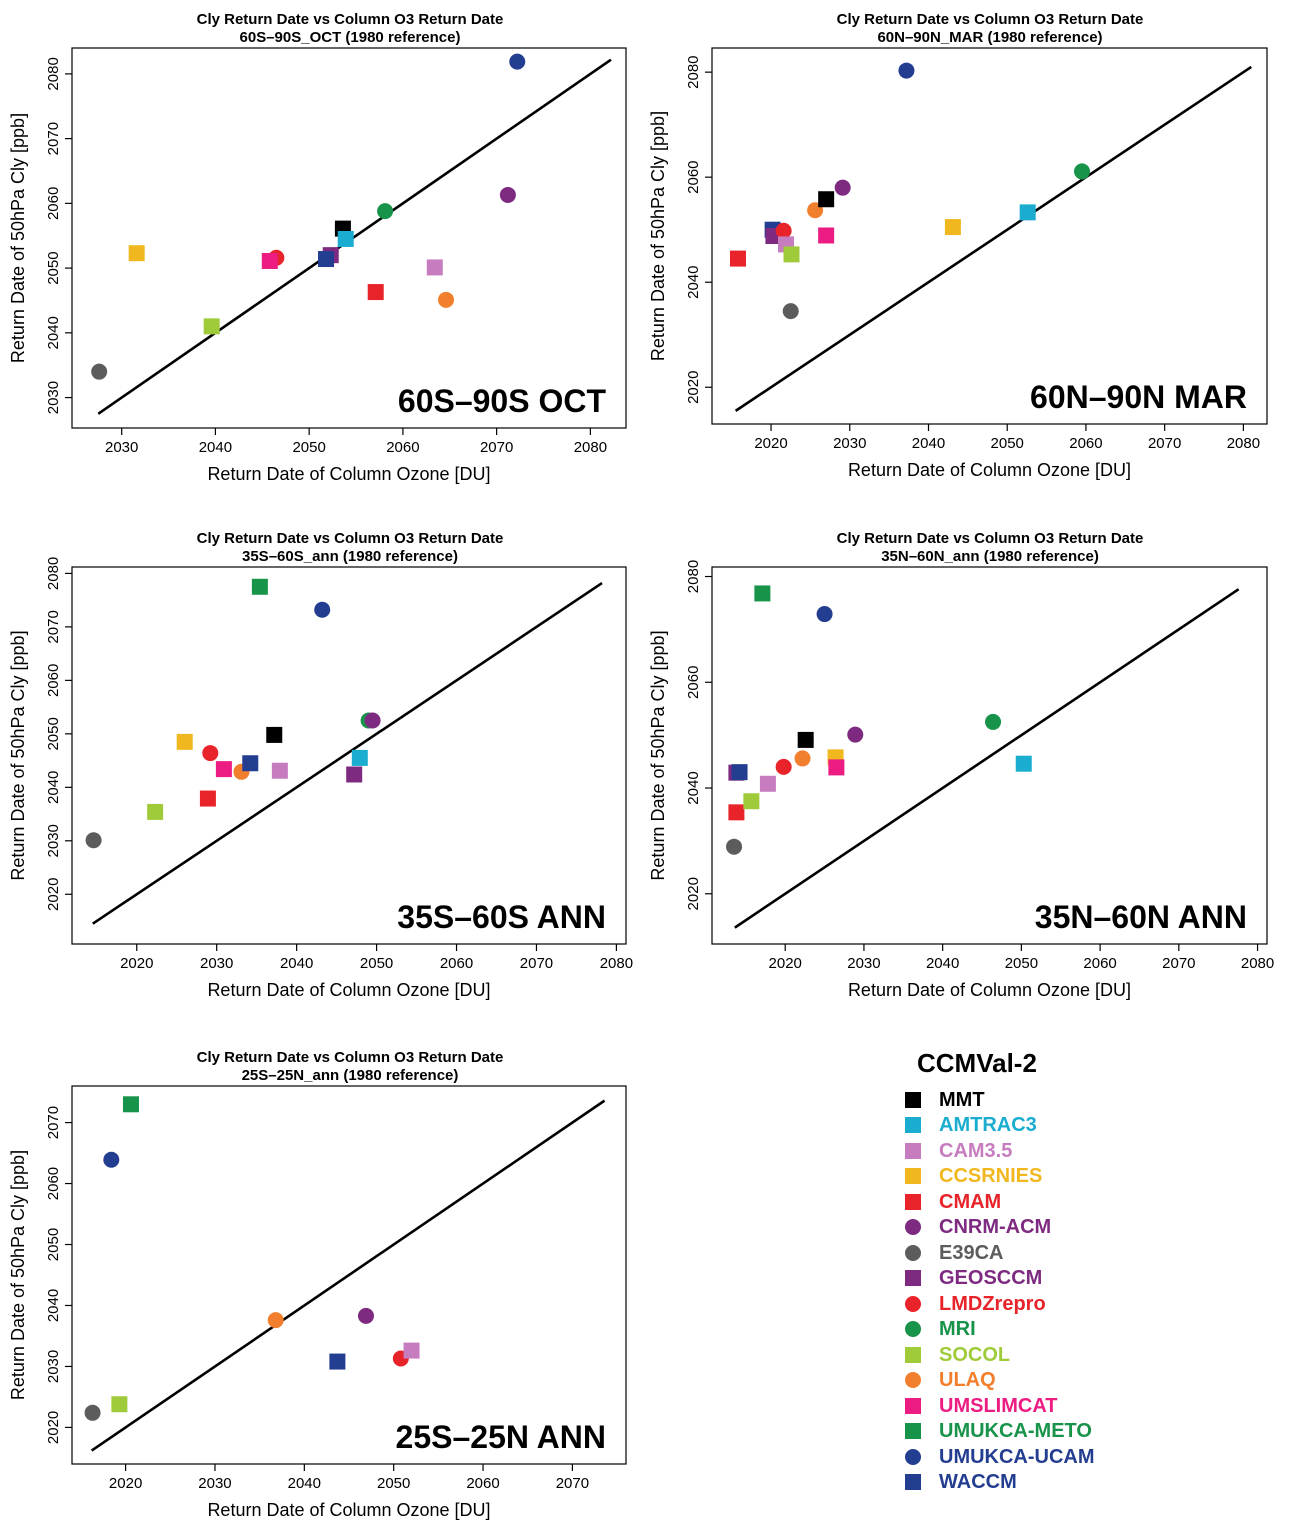 The image size is (1293, 1521). I want to click on legend-label: AMTRAC3, so click(988, 1125).